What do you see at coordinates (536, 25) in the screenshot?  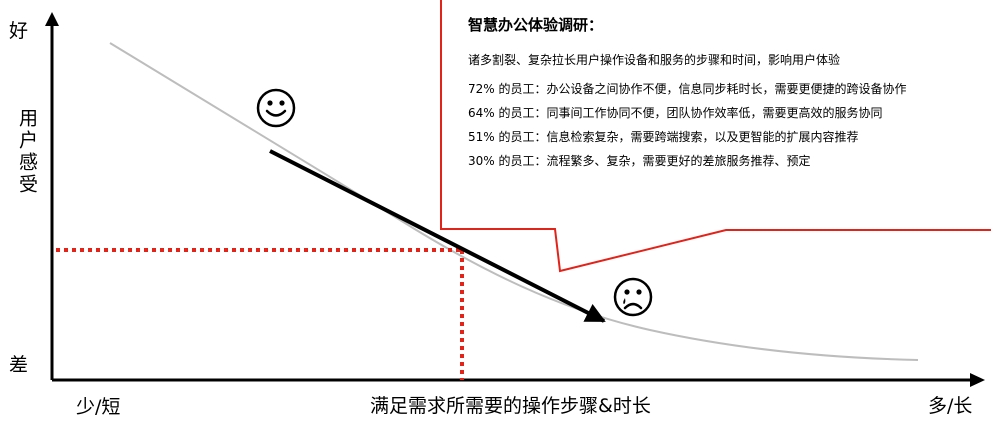 I see `callout-title: 智慧办公体验调研：` at bounding box center [536, 25].